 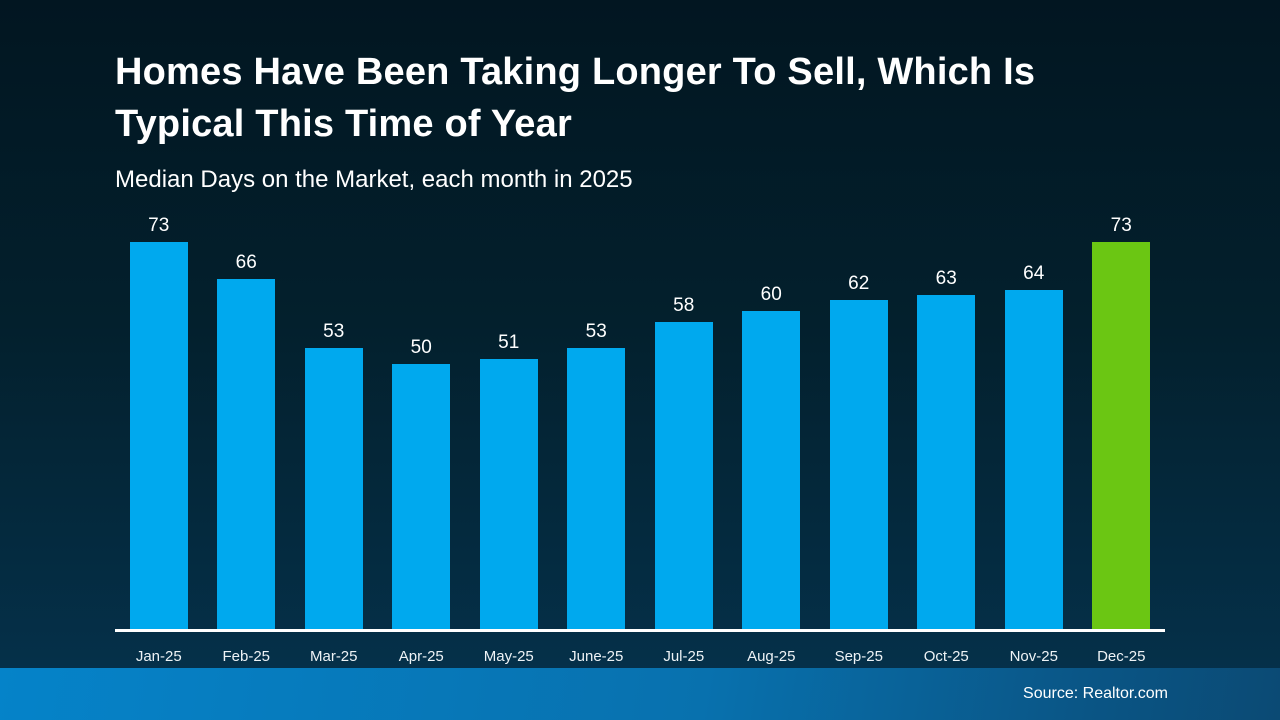 What do you see at coordinates (246, 262) in the screenshot?
I see `bar-value-label: 66` at bounding box center [246, 262].